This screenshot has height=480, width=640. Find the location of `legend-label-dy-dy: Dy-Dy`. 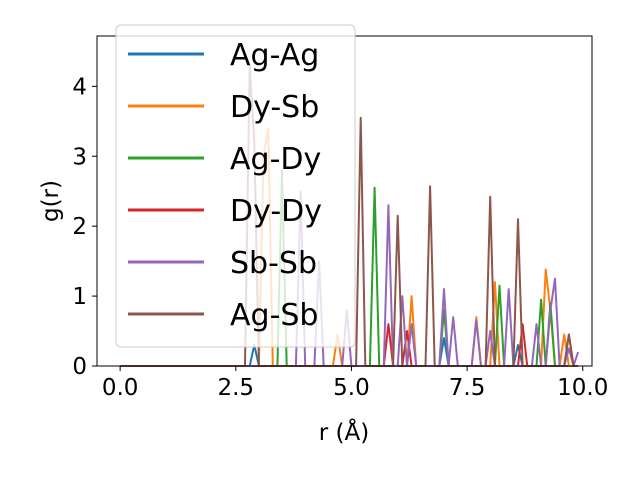

legend-label-dy-dy: Dy-Dy is located at coordinates (276, 211).